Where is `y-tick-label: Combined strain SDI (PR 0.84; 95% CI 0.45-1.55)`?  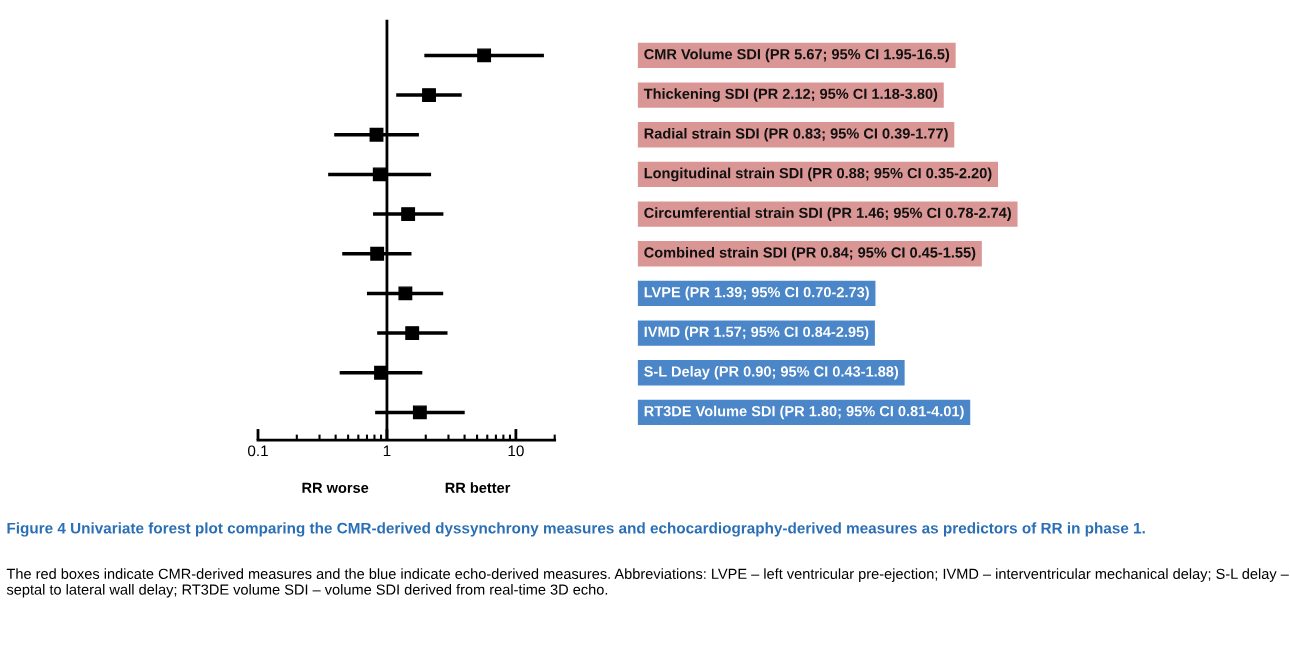 y-tick-label: Combined strain SDI (PR 0.84; 95% CI 0.45-1.55) is located at coordinates (810, 253).